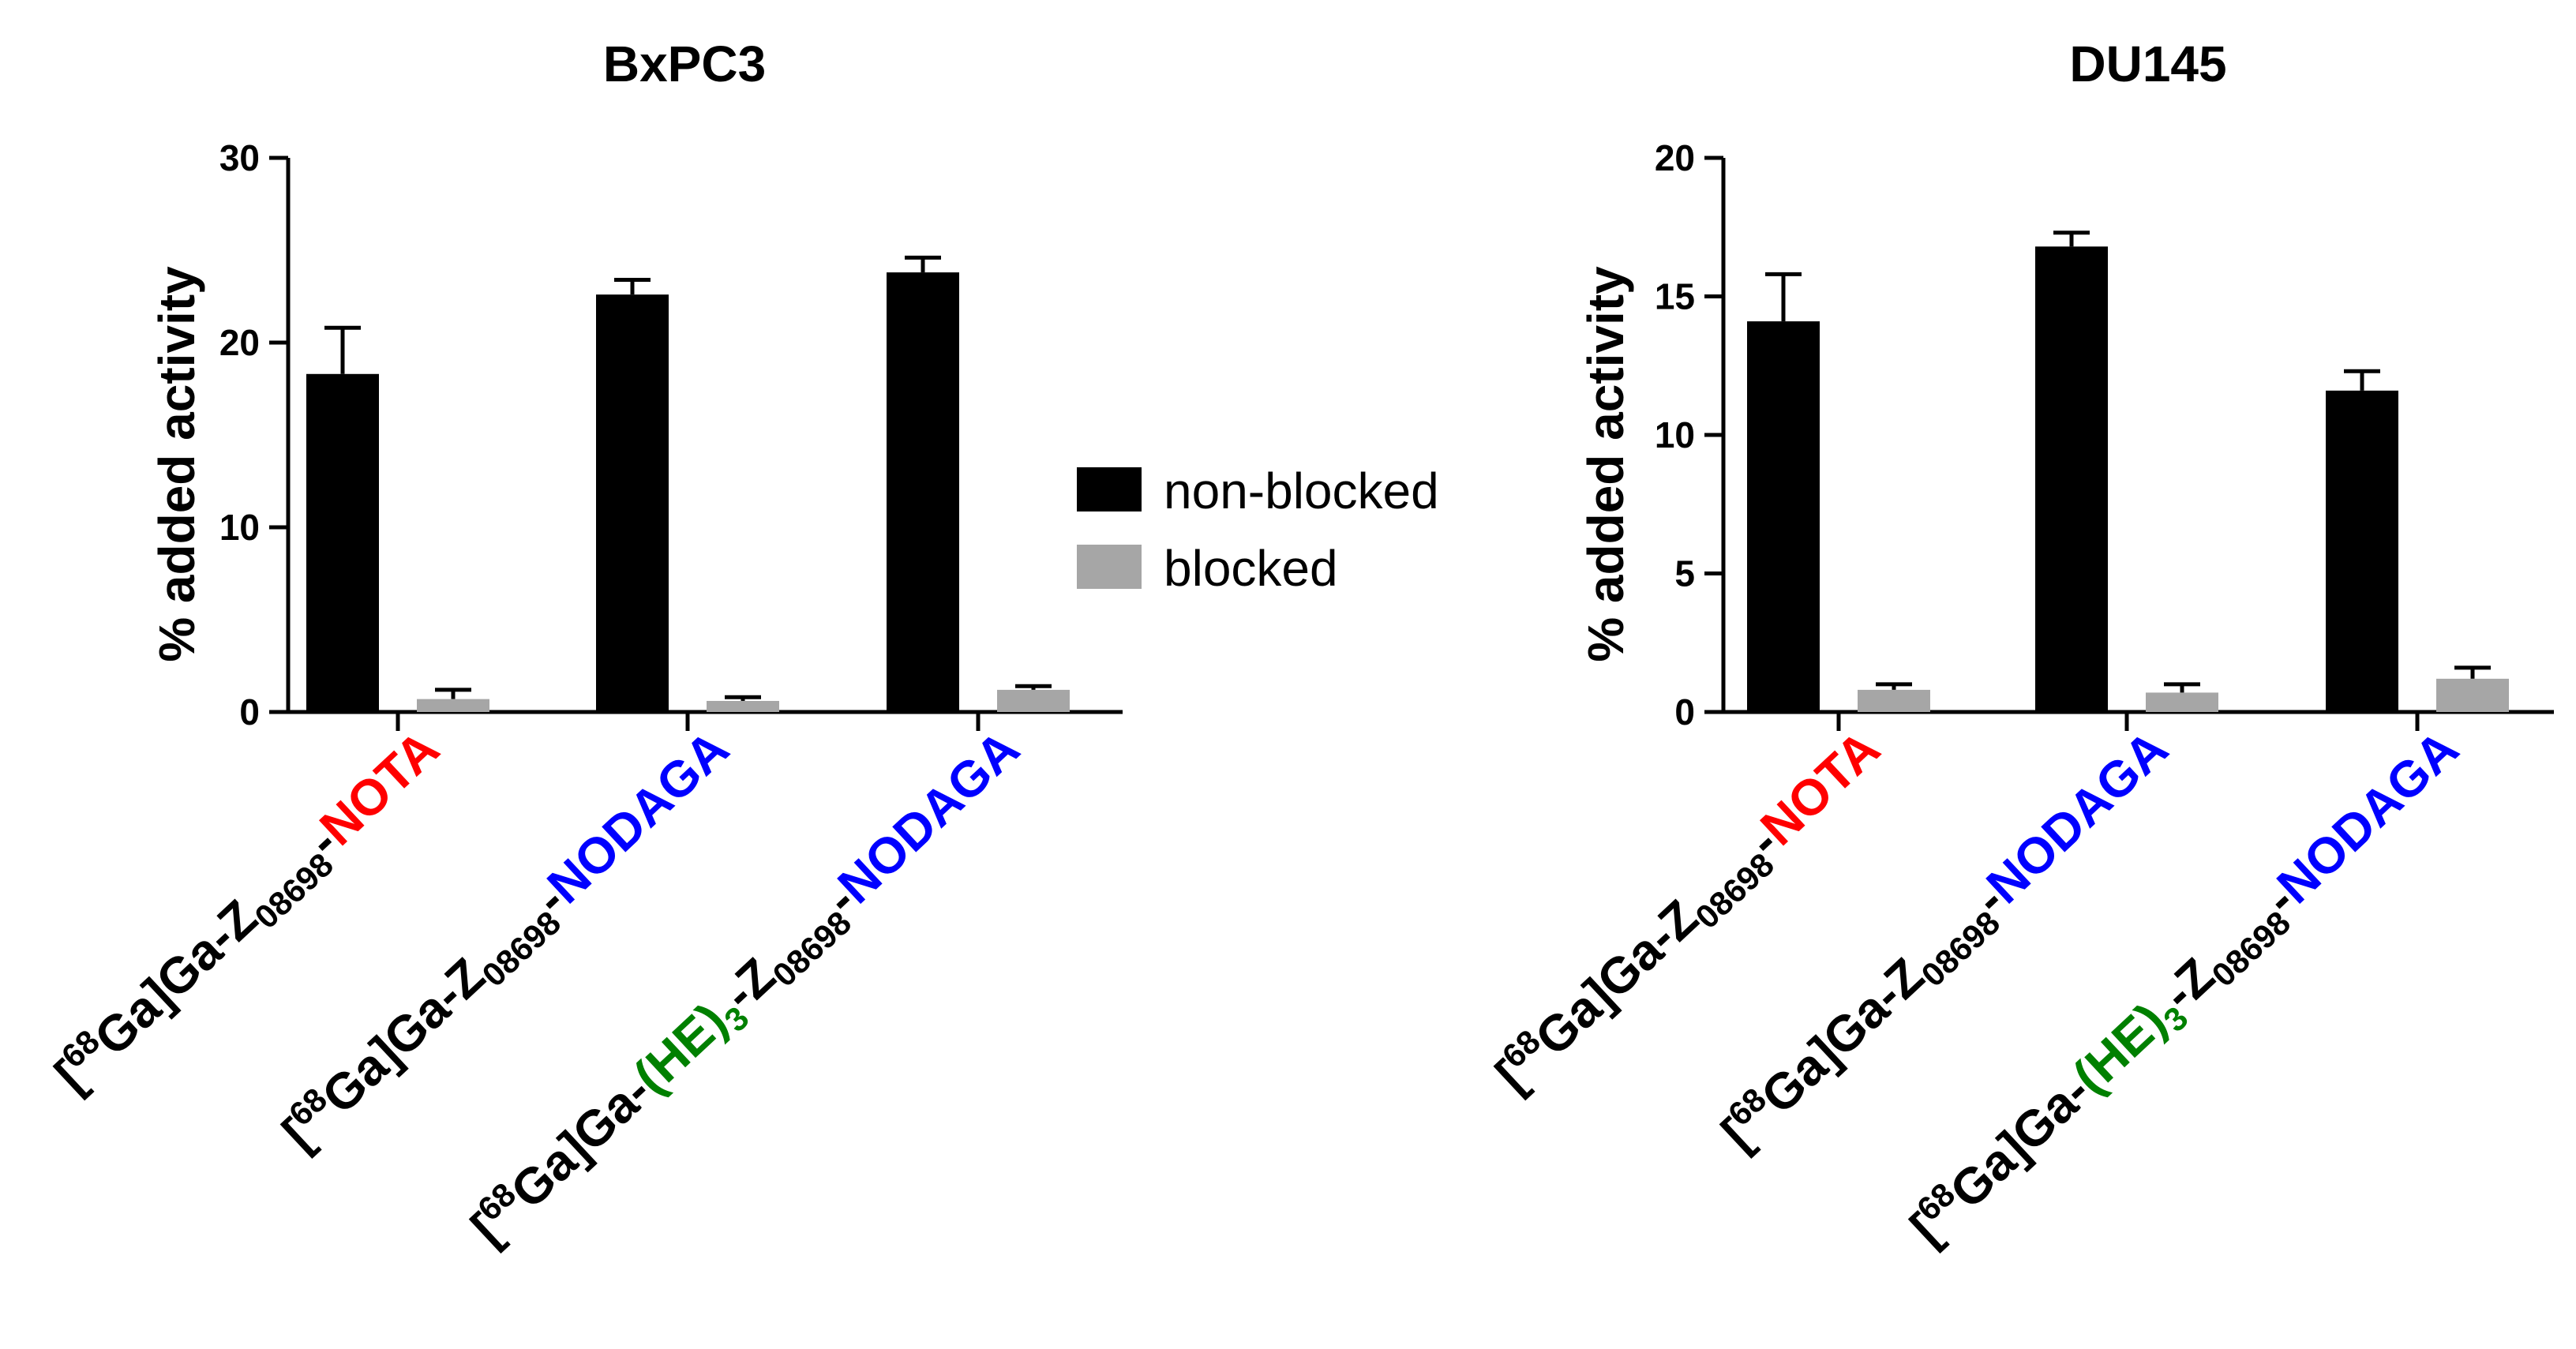 This screenshot has width=2576, height=1349. I want to click on y-axis-label-du145: % added activity, so click(1605, 464).